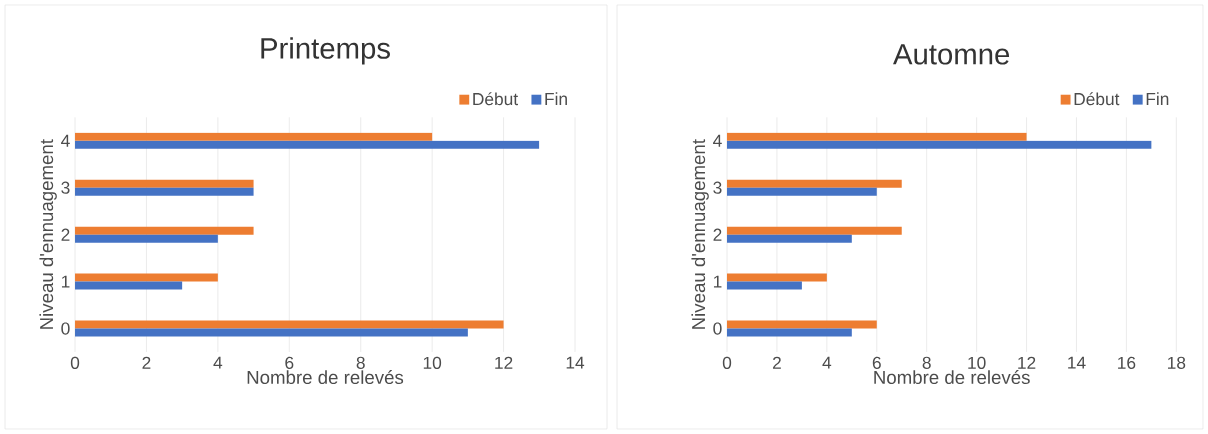 The width and height of the screenshot is (1208, 434). What do you see at coordinates (1127, 362) in the screenshot?
I see `x-tick-label: 16` at bounding box center [1127, 362].